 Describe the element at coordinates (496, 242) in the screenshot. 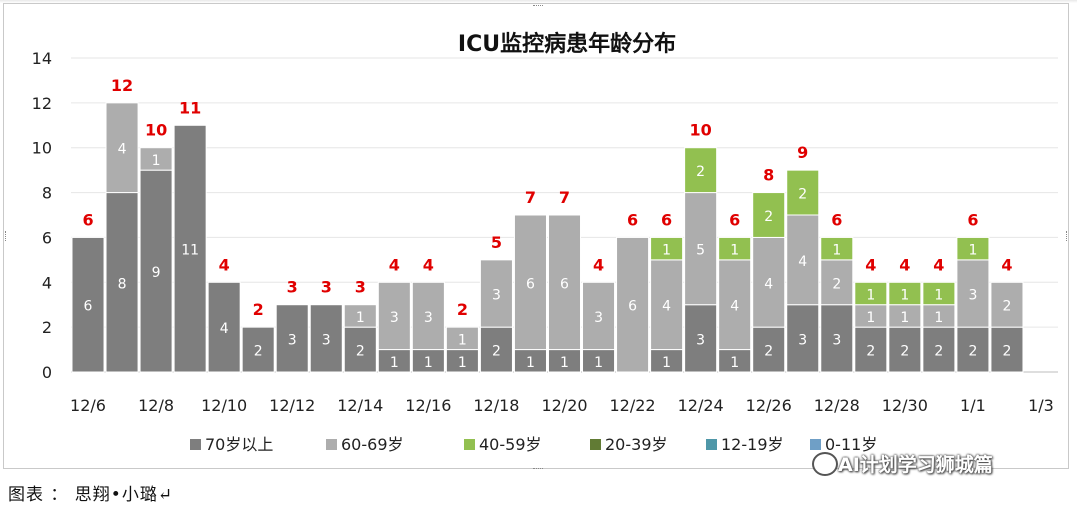

I see `total-value-label: 5` at that location.